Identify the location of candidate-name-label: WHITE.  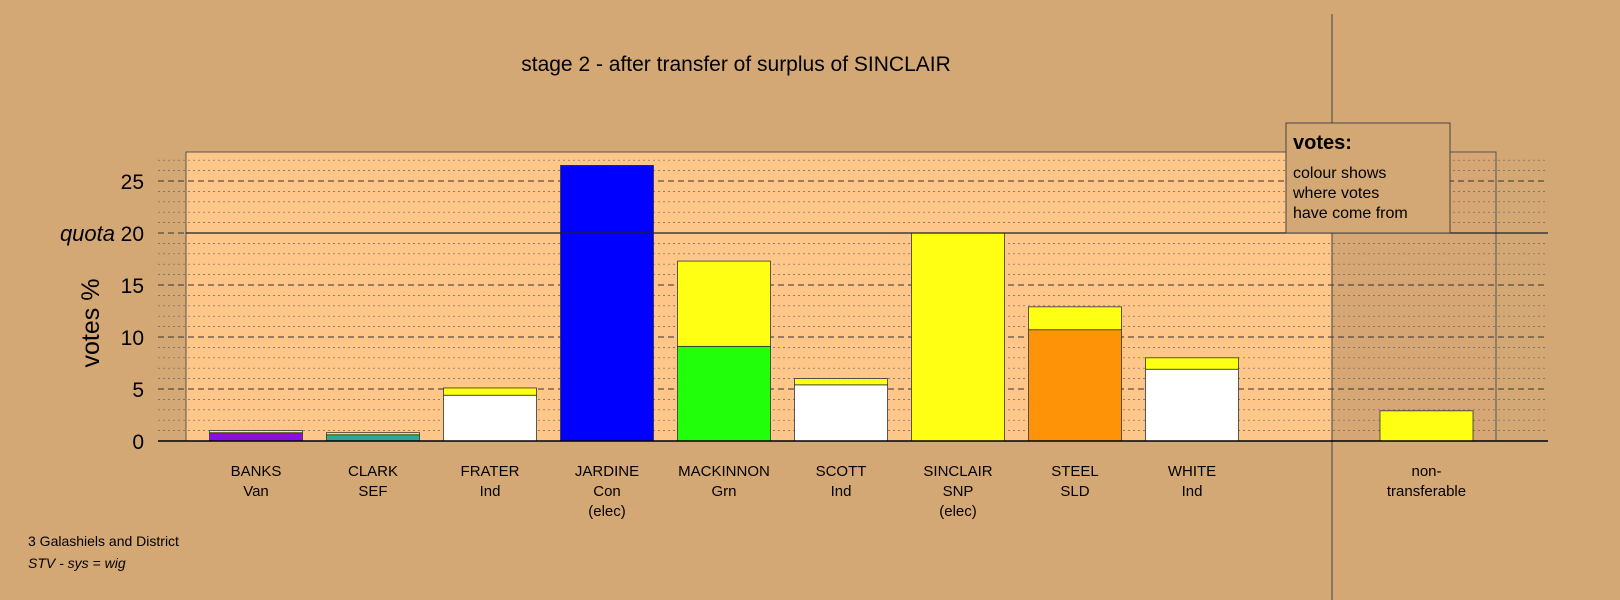
(1192, 471).